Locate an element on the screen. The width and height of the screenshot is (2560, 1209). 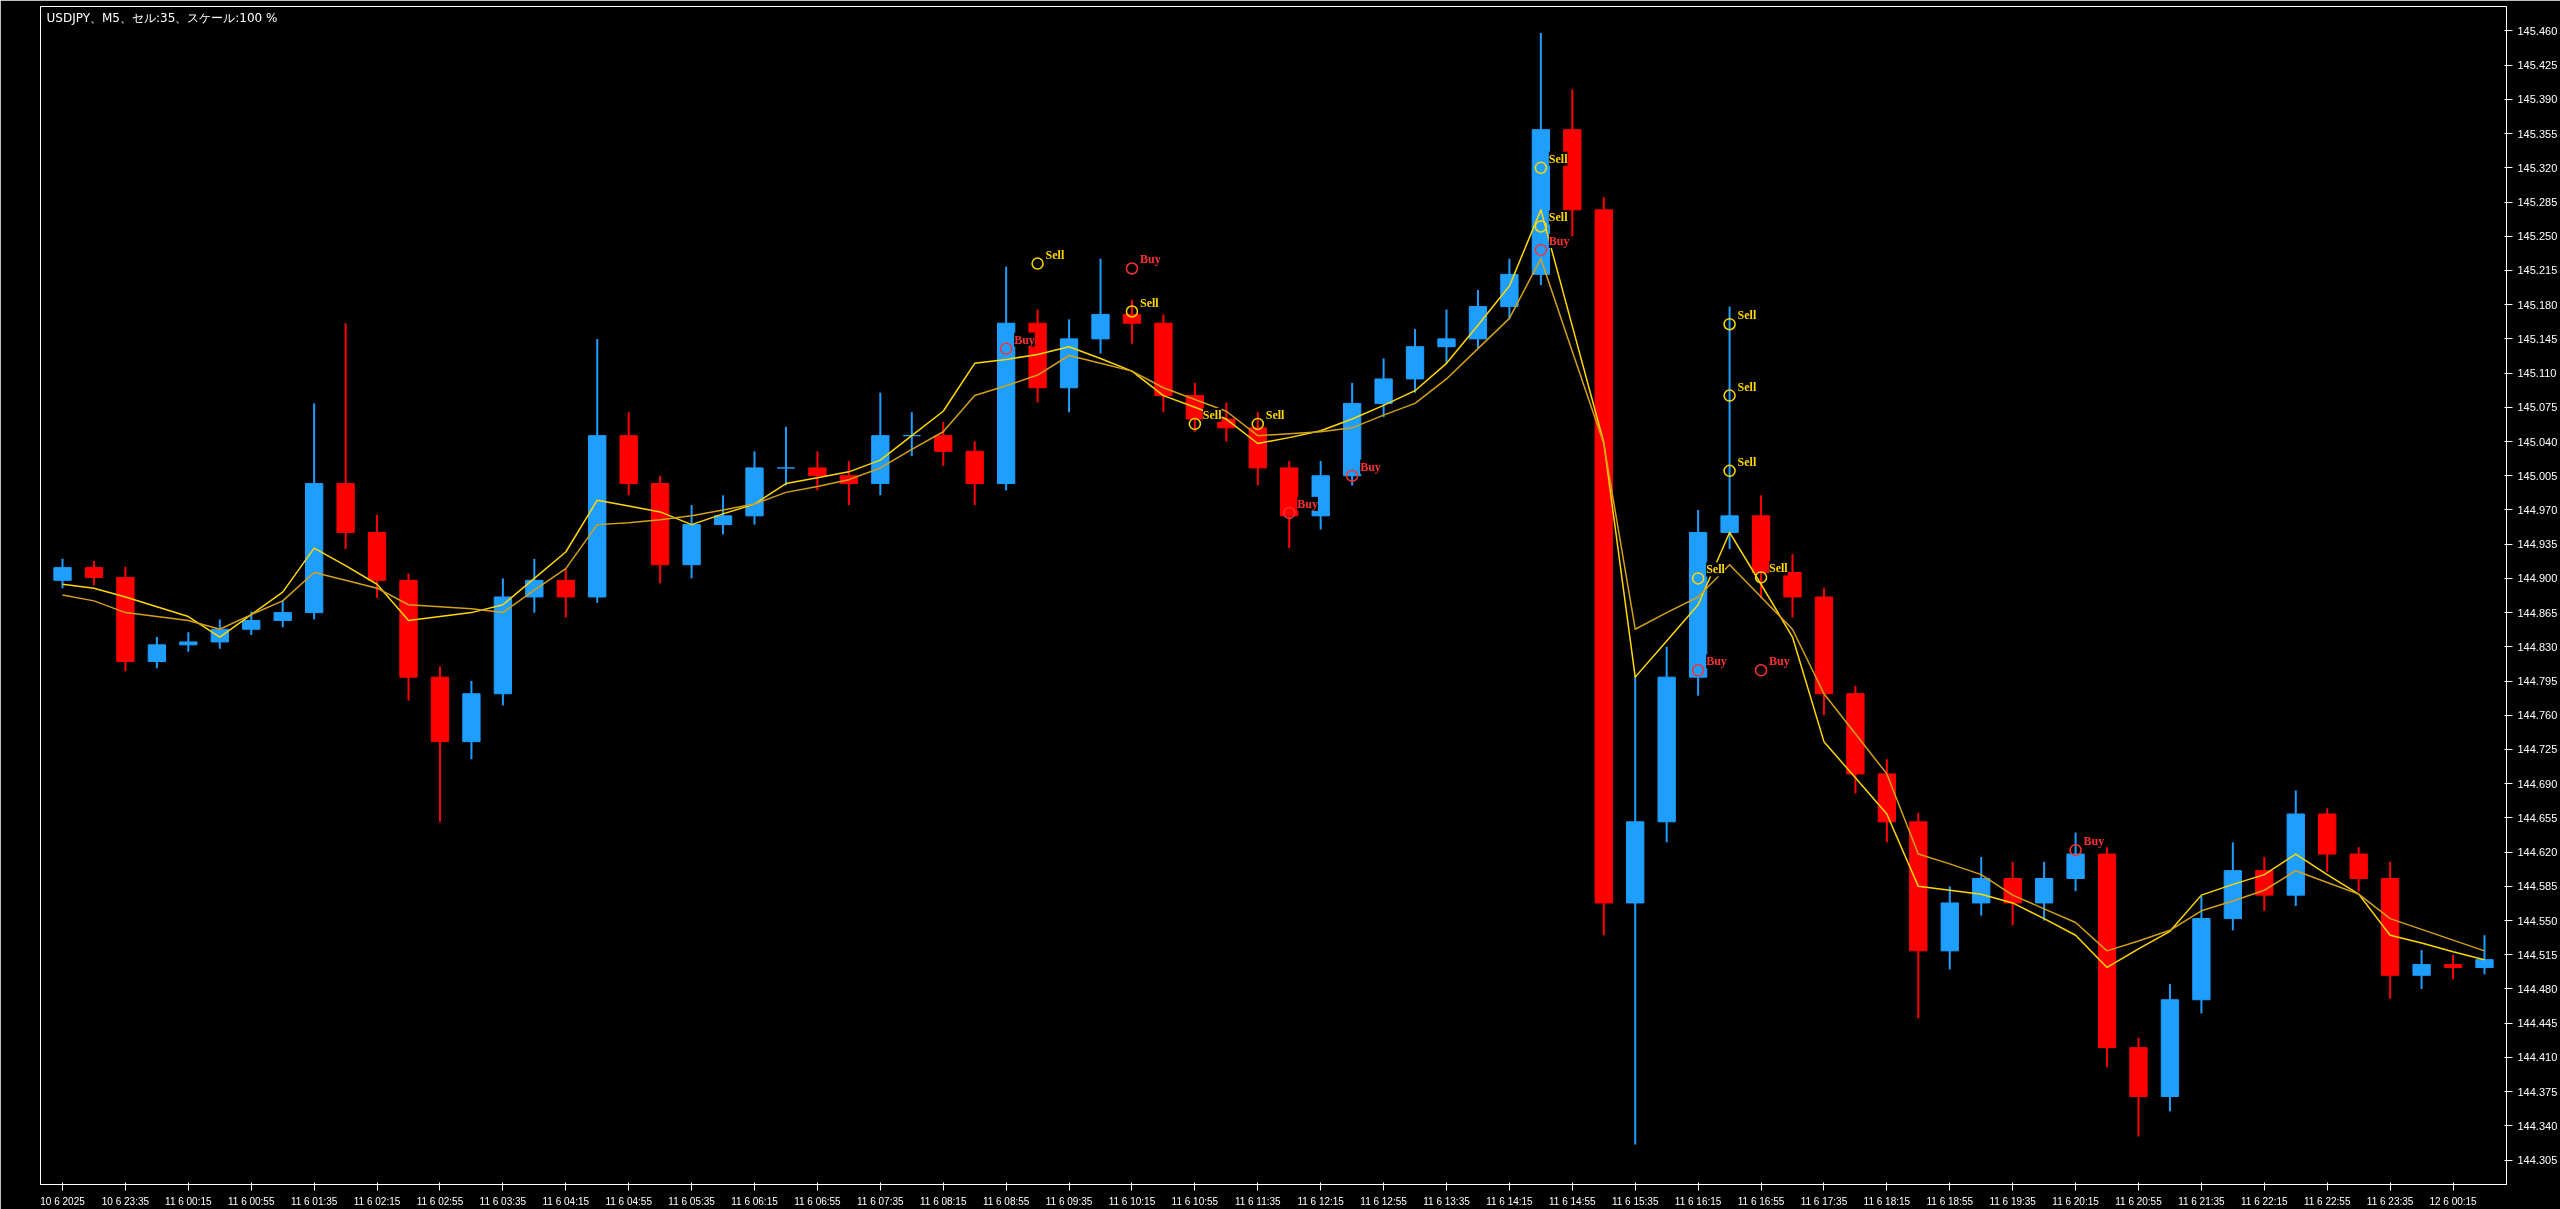
y-tick-label: 145.040 is located at coordinates (2537, 441).